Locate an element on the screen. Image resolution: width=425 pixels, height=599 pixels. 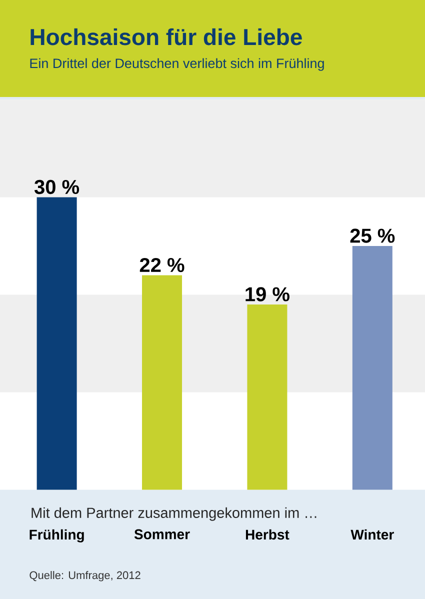
data-label: 30 % is located at coordinates (57, 187).